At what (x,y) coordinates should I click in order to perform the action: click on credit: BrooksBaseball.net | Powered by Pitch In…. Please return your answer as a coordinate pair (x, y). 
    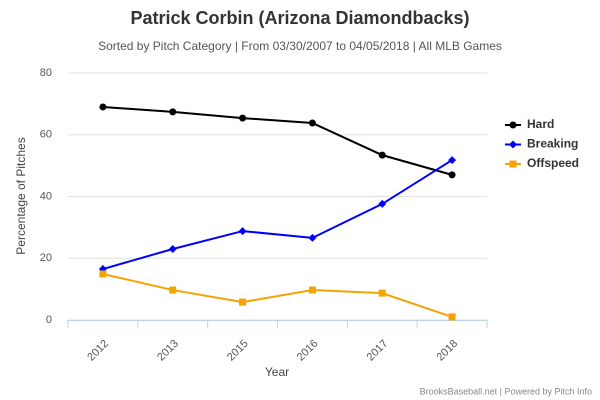
    Looking at the image, I should click on (506, 391).